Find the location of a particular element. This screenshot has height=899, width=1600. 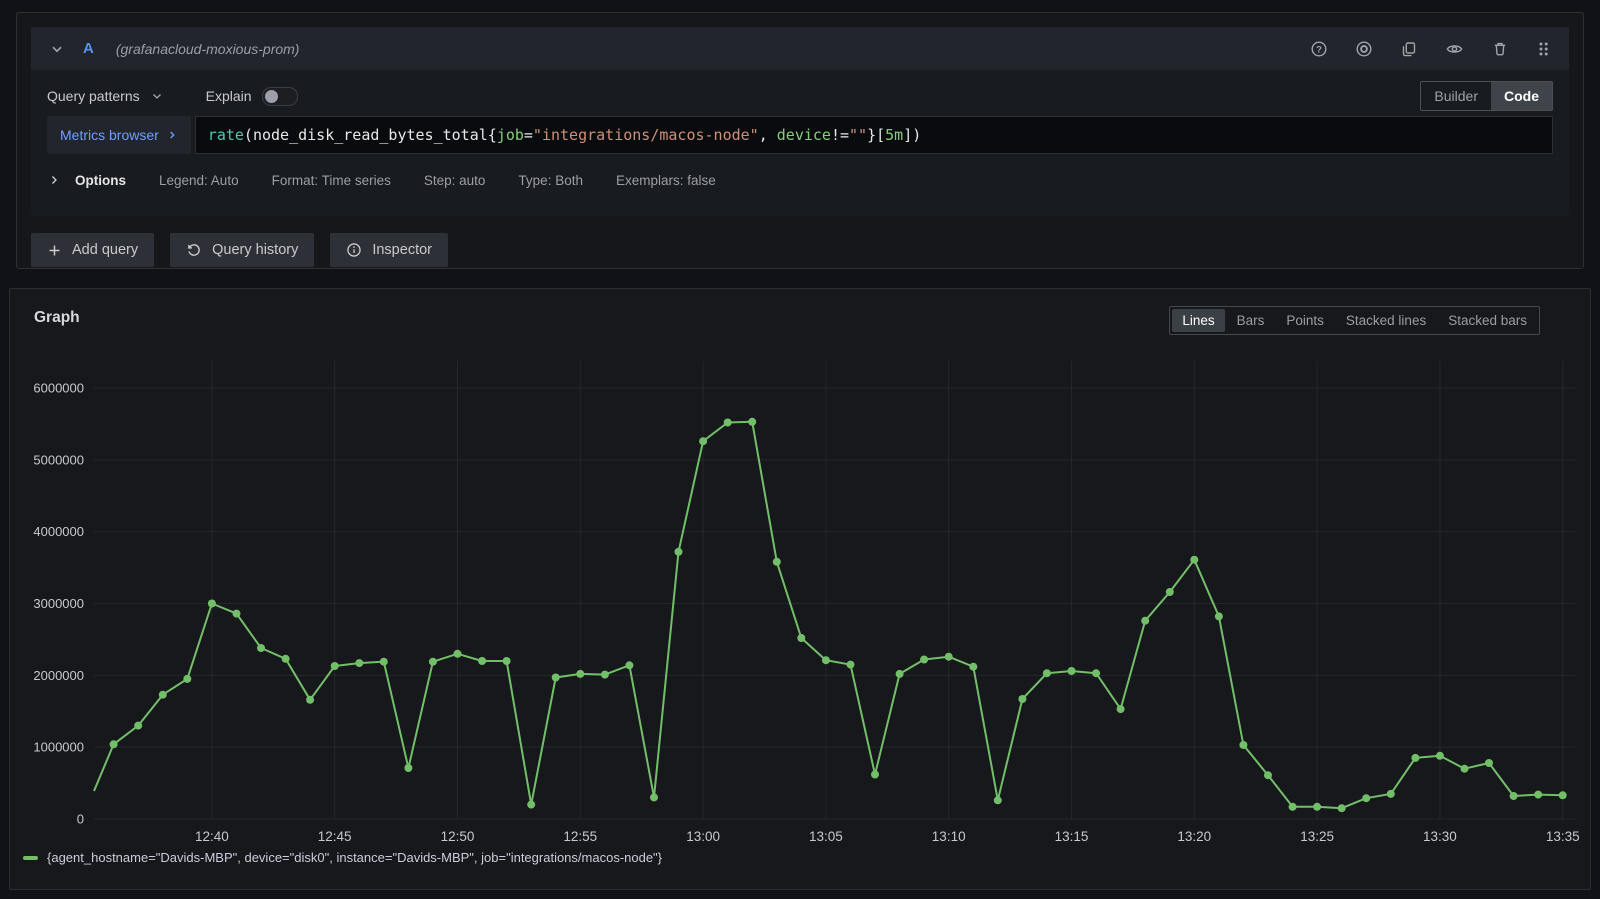

x-axis-tick: 13:25 is located at coordinates (1317, 836).